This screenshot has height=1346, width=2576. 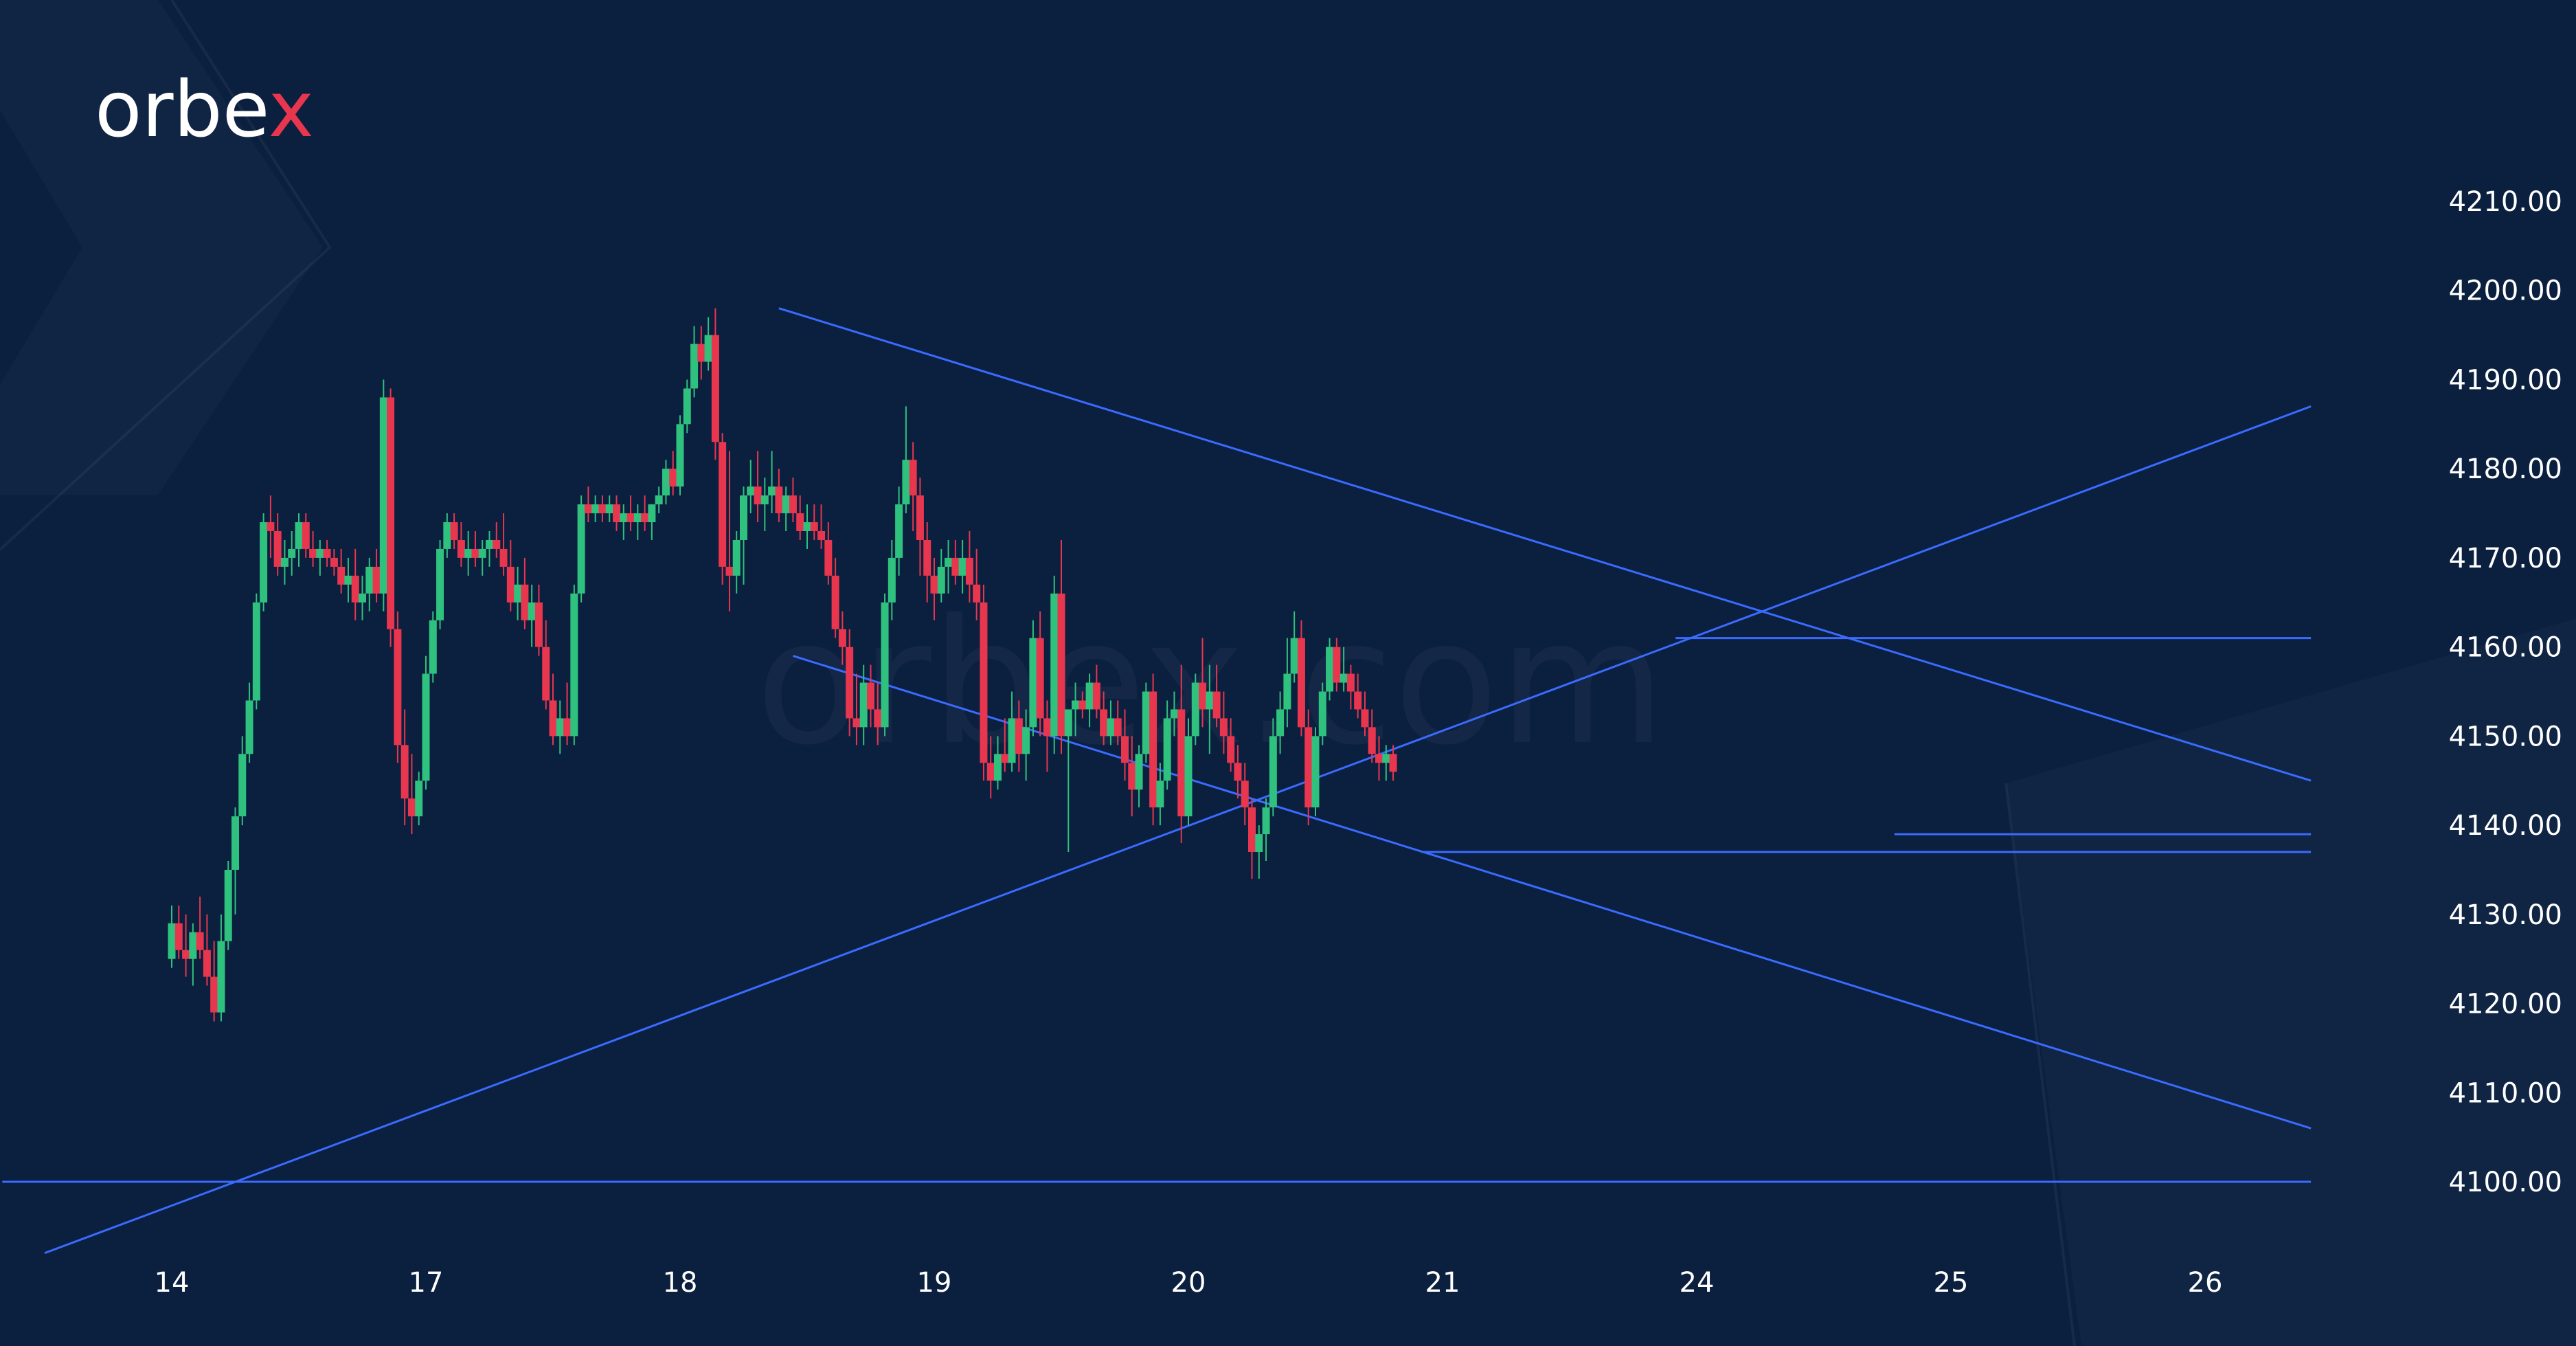 I want to click on y-tick-label: 4190.00, so click(x=2505, y=380).